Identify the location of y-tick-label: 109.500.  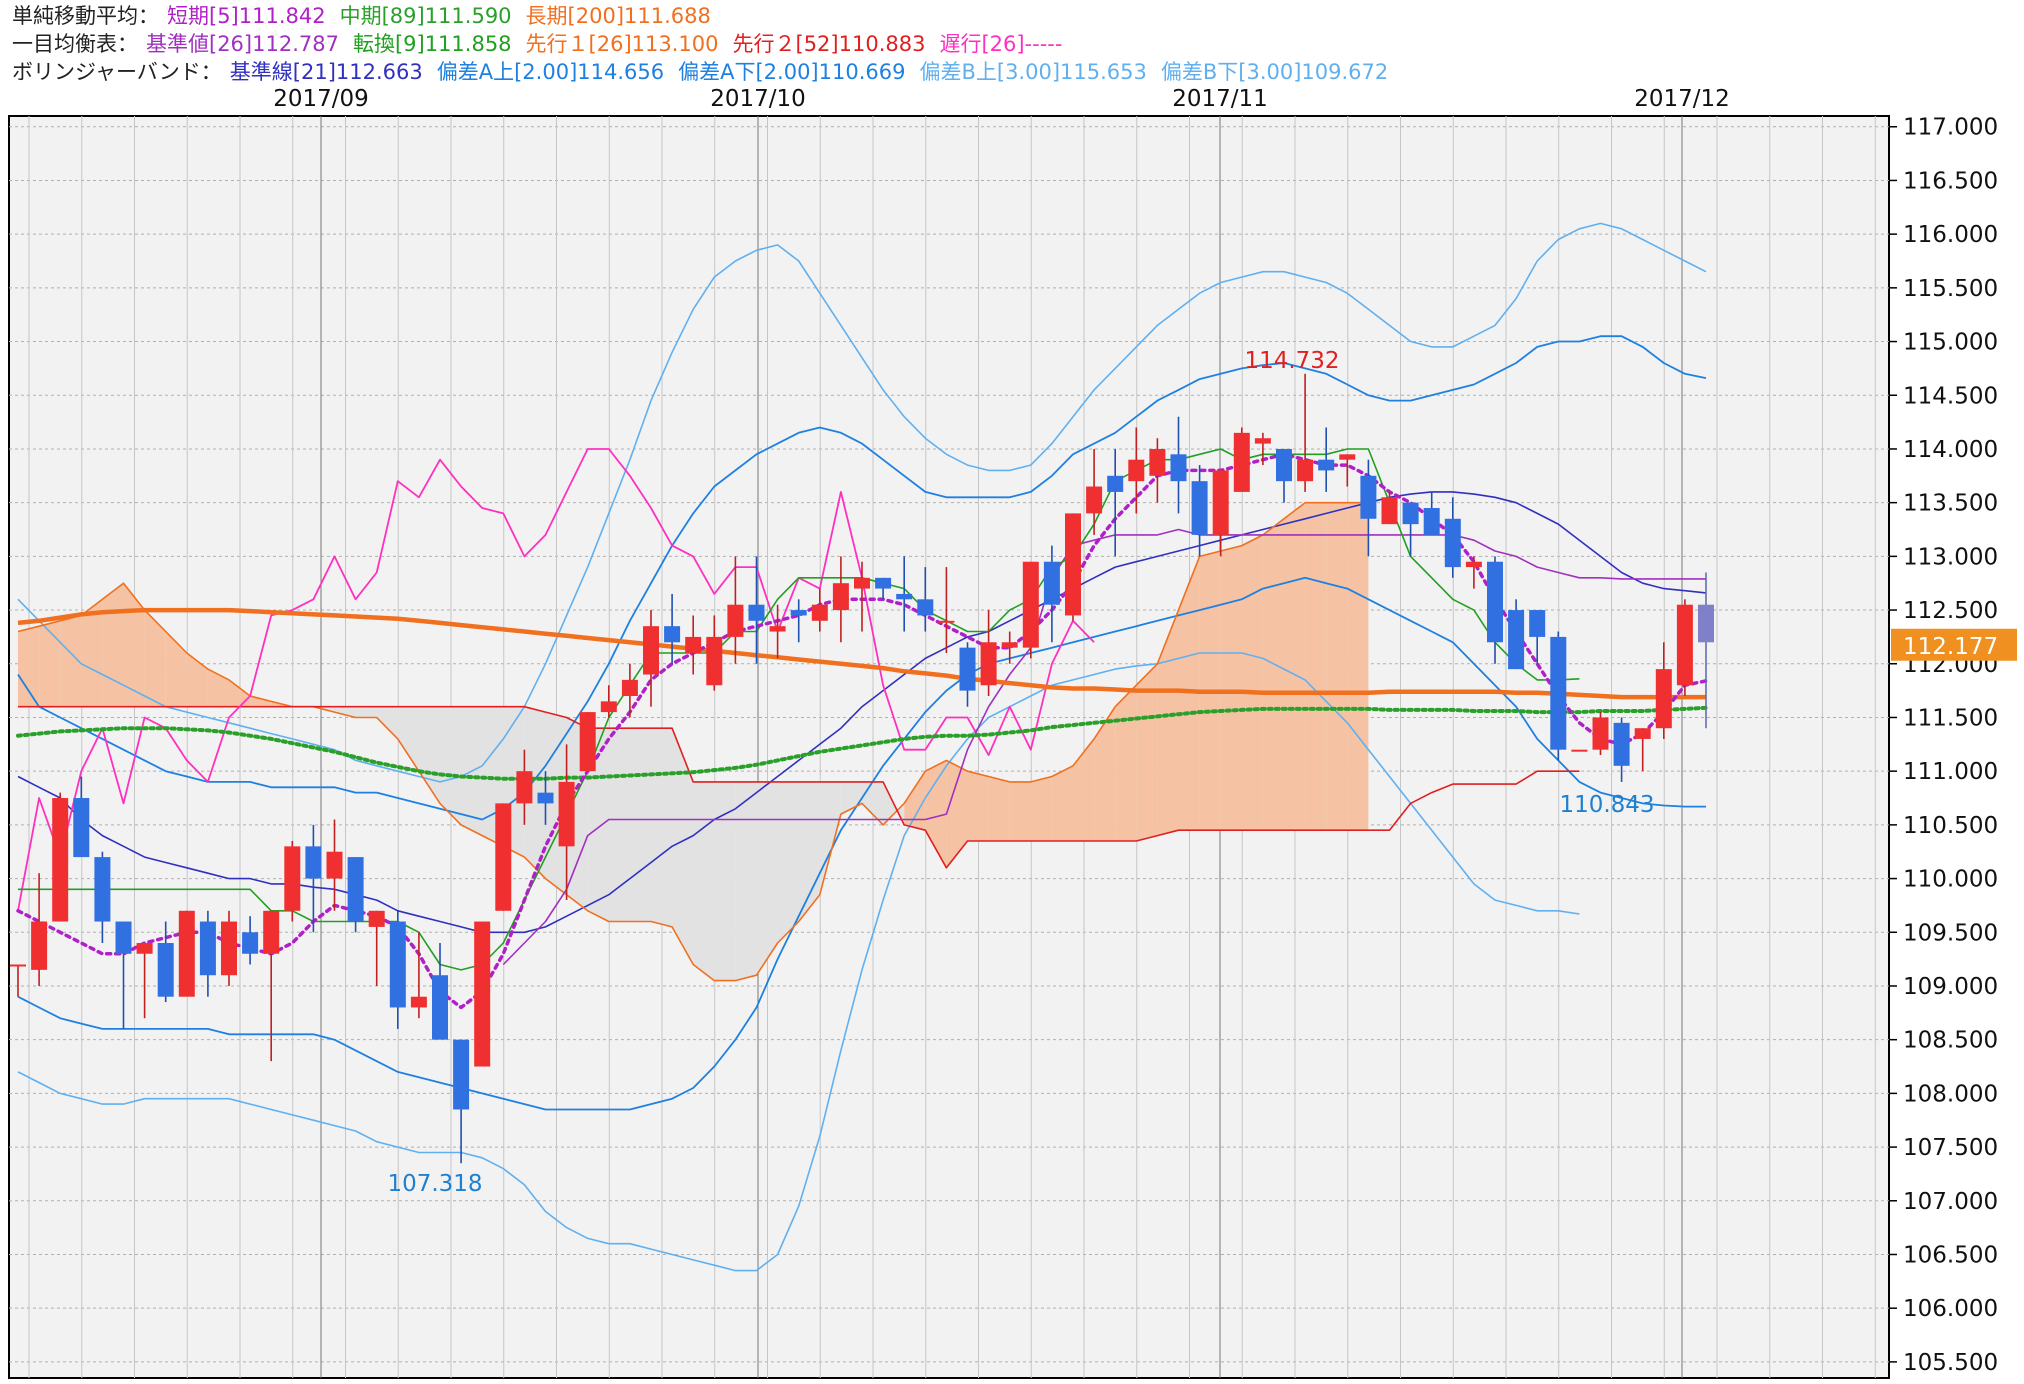
(1950, 933).